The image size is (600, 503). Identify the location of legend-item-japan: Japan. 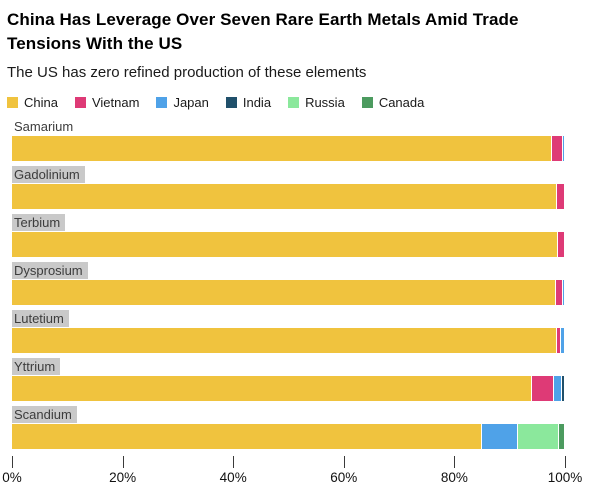
(182, 102).